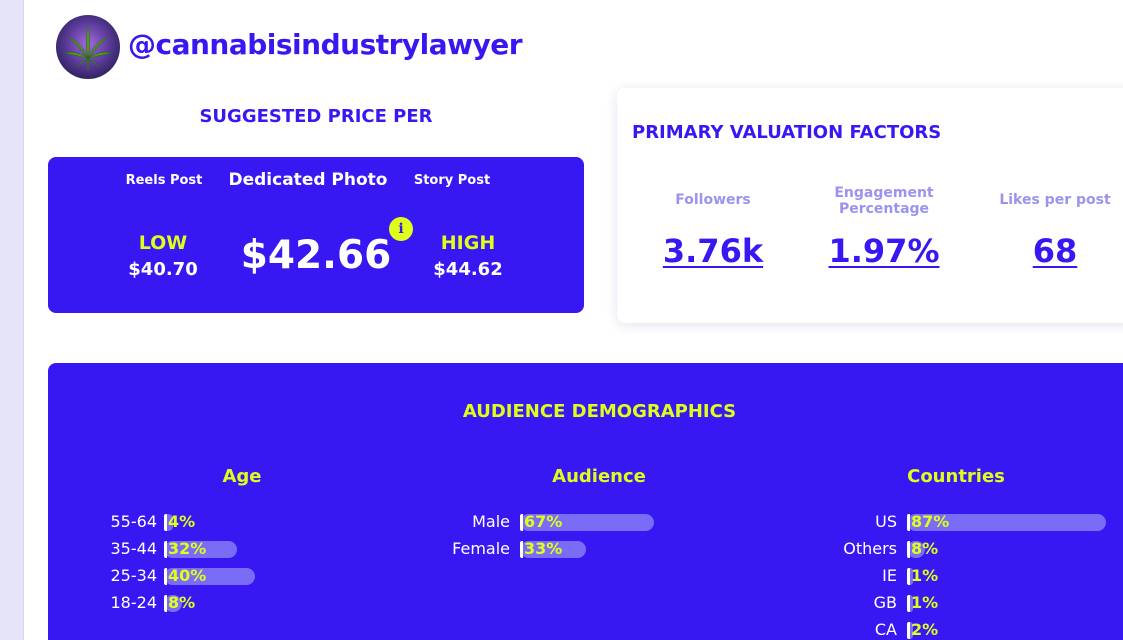 This screenshot has width=1123, height=640. What do you see at coordinates (472, 603) in the screenshot?
I see `demographic-row-label: GB` at bounding box center [472, 603].